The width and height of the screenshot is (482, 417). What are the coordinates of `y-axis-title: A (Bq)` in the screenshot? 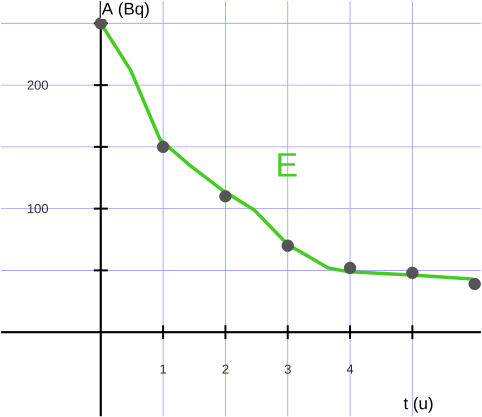 It's located at (125, 10).